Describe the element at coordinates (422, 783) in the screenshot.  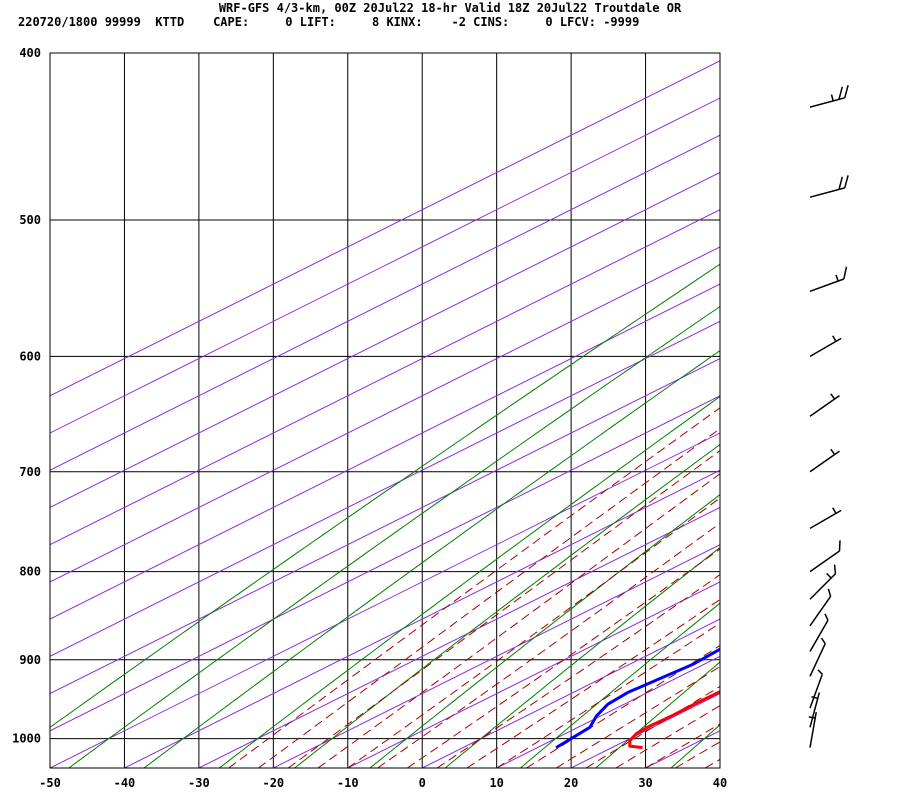
I see `temperature-tick-label: 0` at that location.